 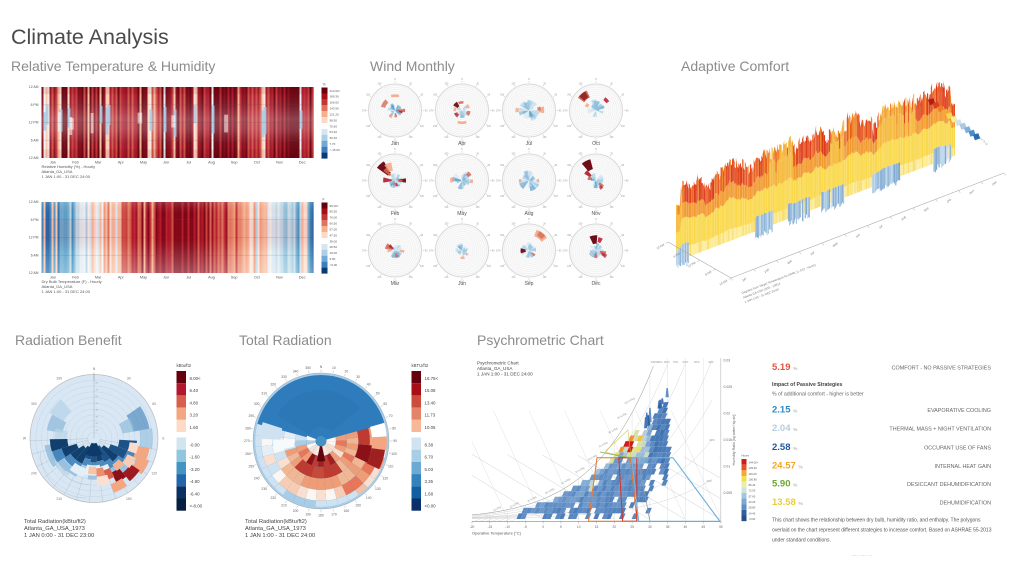 What do you see at coordinates (97, 417) in the screenshot?
I see `svg-text: 30°` at bounding box center [97, 417].